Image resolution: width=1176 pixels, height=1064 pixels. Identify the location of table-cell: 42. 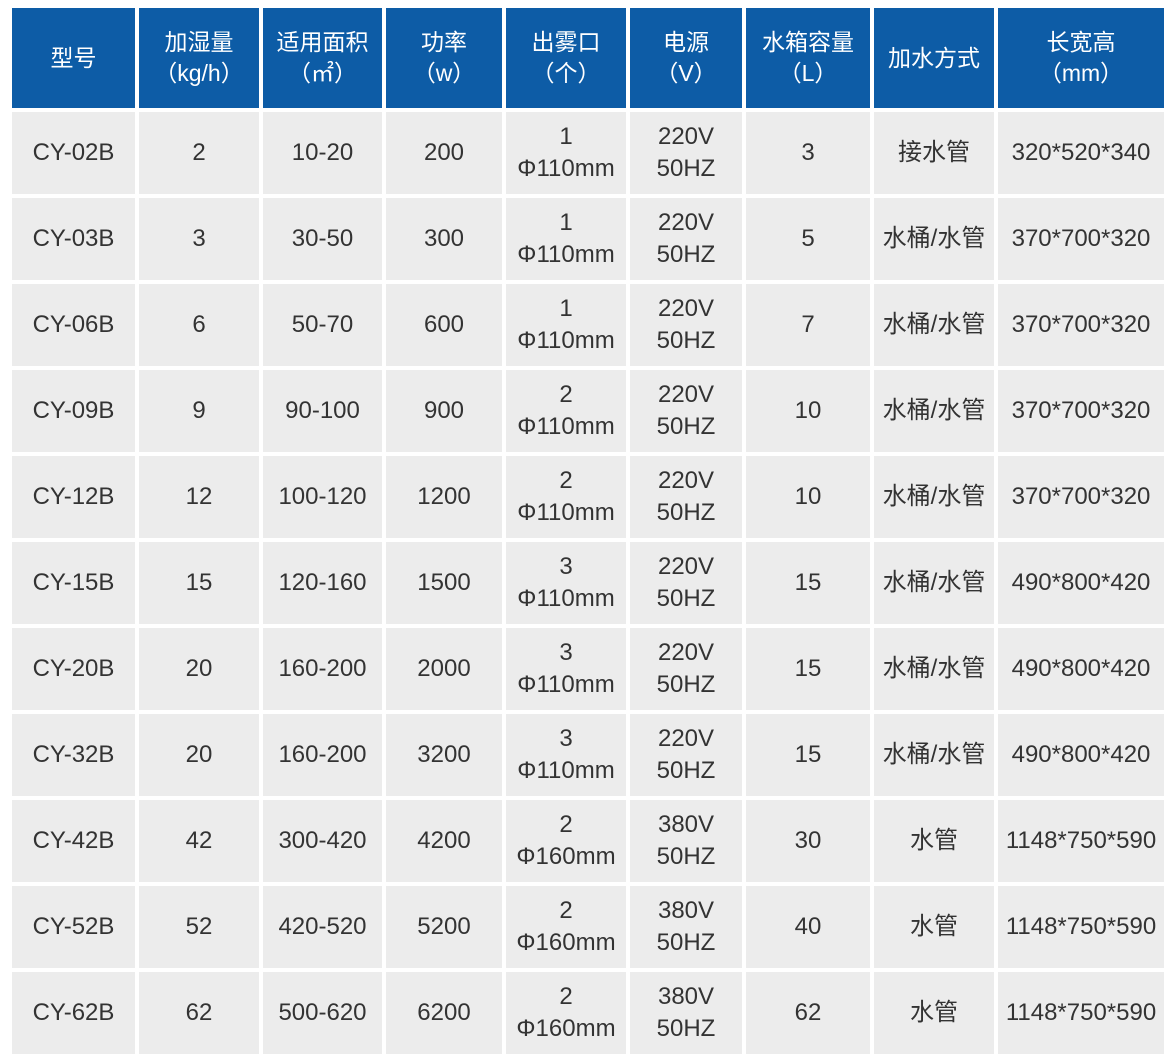
(199, 841).